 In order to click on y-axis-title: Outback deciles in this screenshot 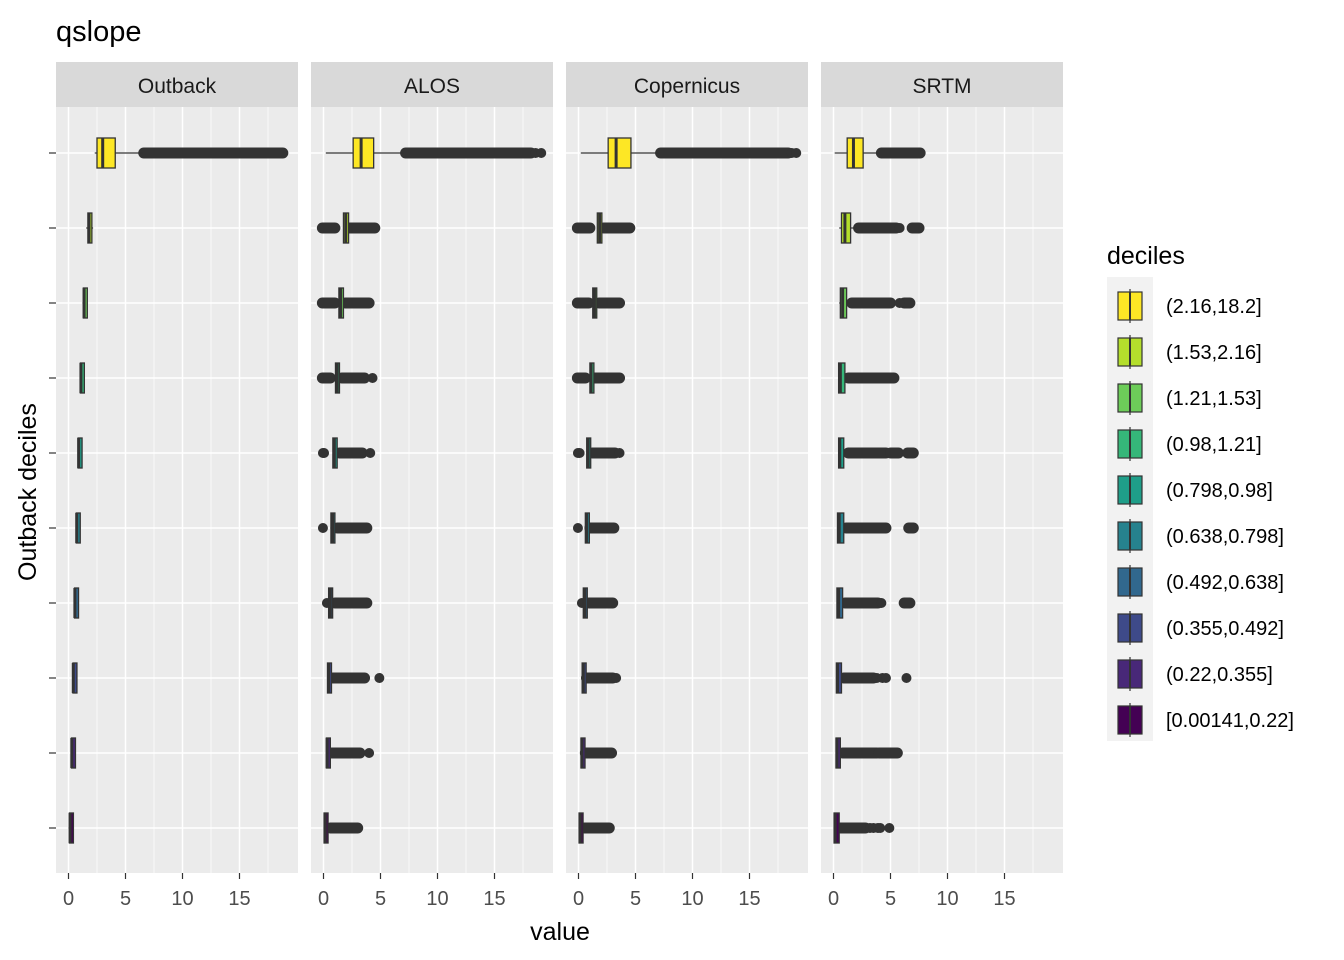, I will do `click(28, 492)`.